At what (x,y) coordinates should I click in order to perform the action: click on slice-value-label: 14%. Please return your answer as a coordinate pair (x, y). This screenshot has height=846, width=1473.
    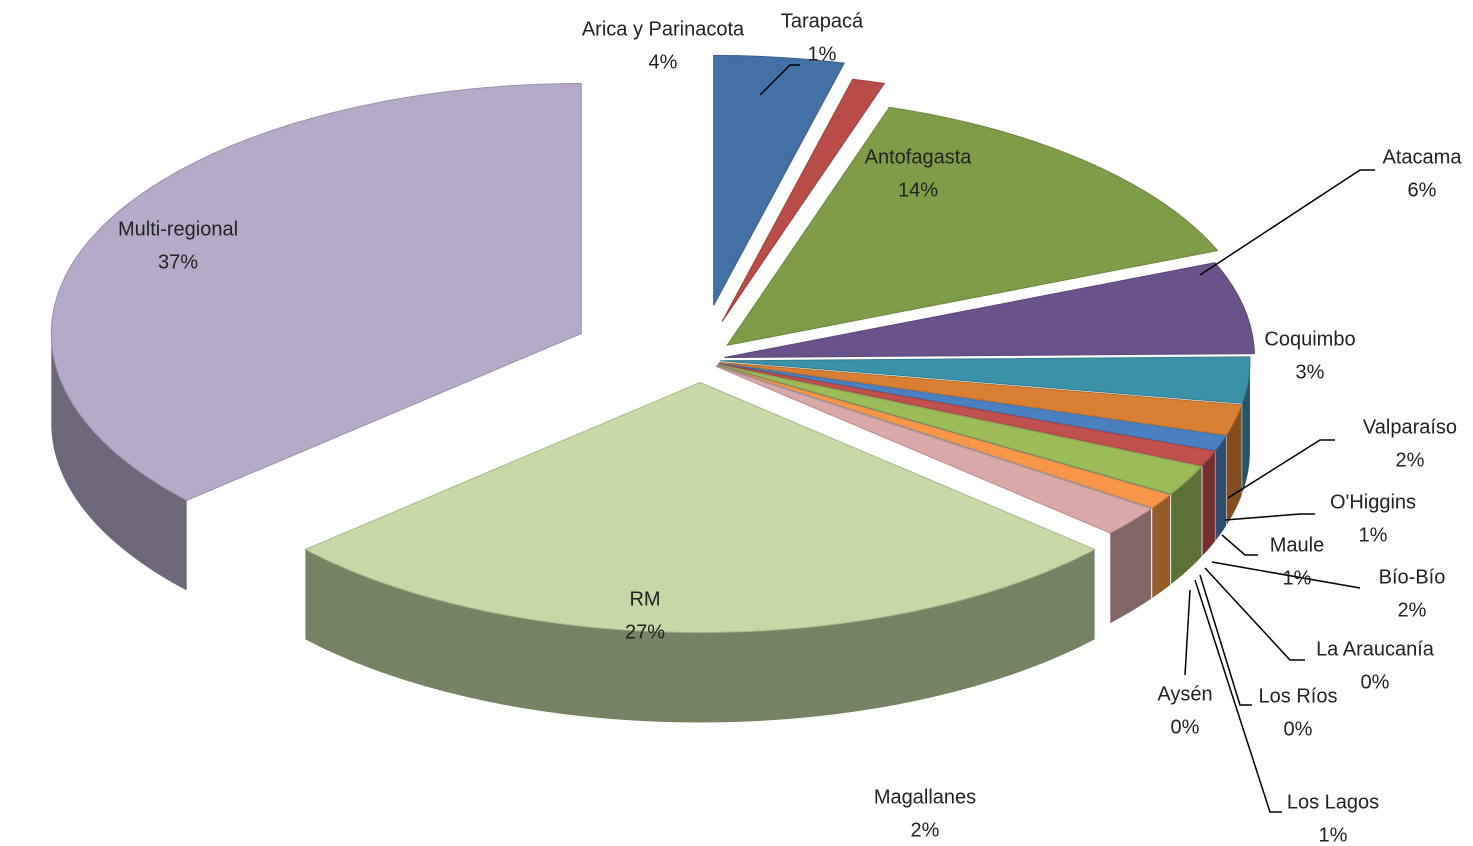
    Looking at the image, I should click on (918, 190).